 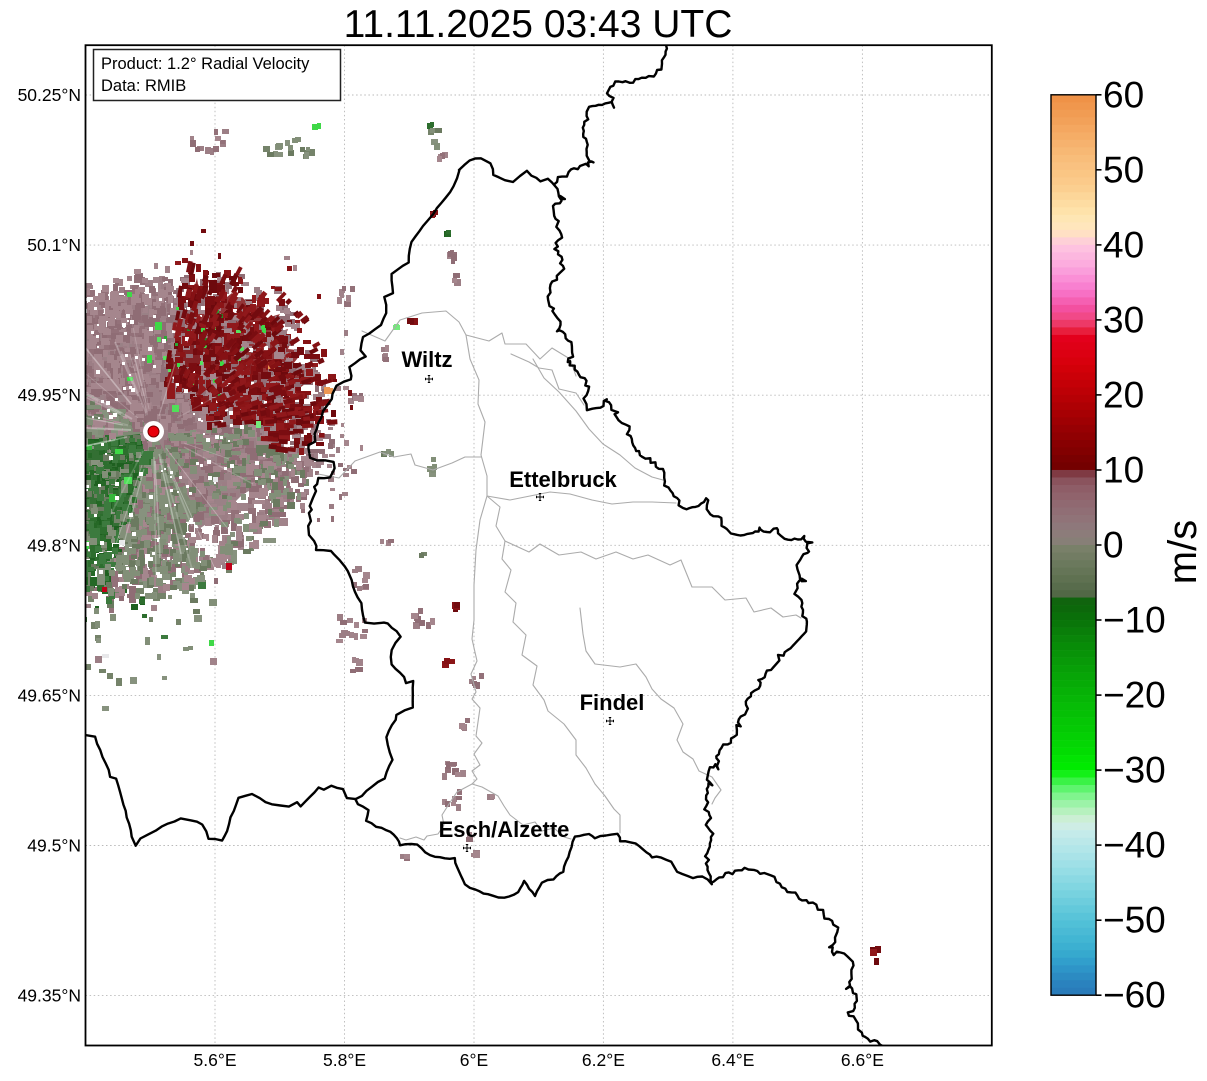 What do you see at coordinates (49, 695) in the screenshot?
I see `svg-text: 49.65°N` at bounding box center [49, 695].